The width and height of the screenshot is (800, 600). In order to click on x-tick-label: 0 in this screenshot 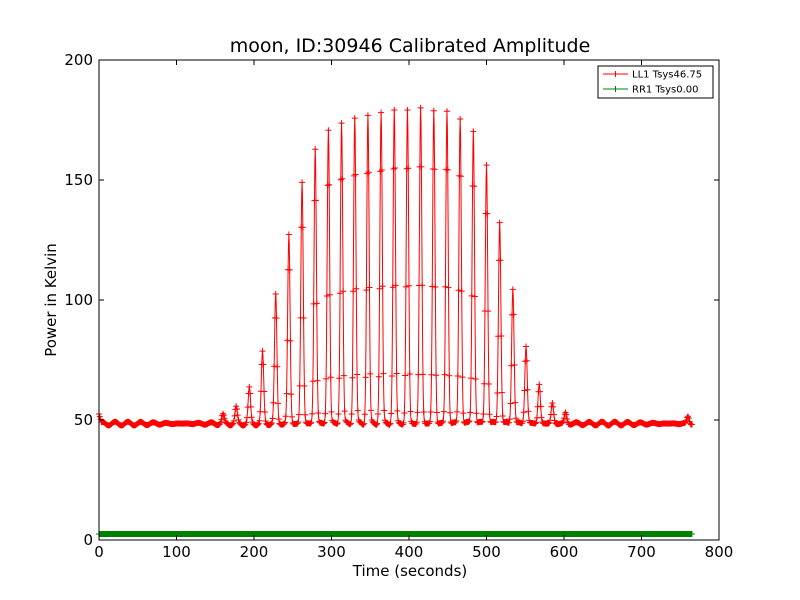, I will do `click(99, 552)`.